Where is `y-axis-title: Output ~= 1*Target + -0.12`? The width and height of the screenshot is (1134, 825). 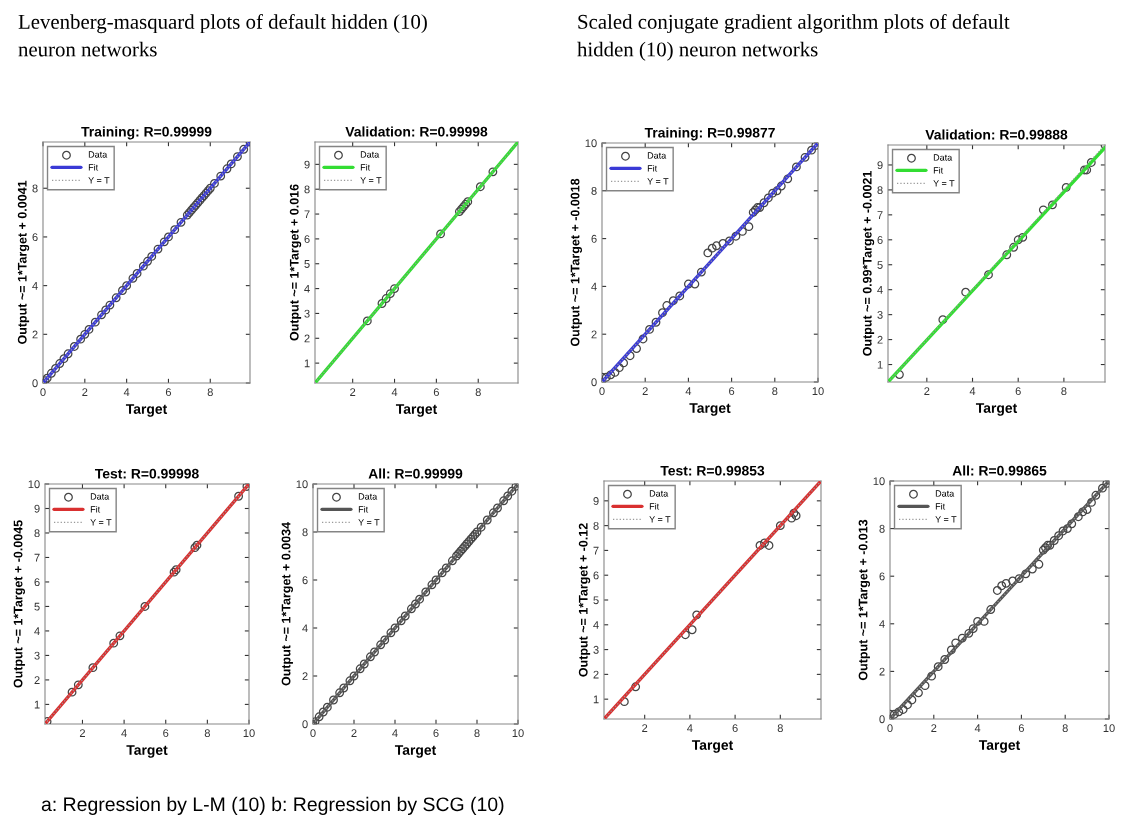
y-axis-title: Output ~= 1*Target + -0.12 is located at coordinates (584, 600).